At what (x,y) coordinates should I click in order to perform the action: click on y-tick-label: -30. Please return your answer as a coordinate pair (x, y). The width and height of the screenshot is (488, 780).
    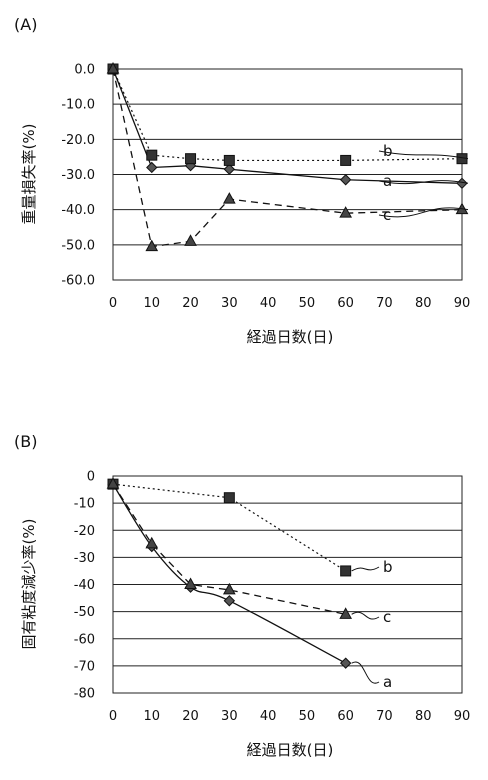
    Looking at the image, I should click on (84, 558).